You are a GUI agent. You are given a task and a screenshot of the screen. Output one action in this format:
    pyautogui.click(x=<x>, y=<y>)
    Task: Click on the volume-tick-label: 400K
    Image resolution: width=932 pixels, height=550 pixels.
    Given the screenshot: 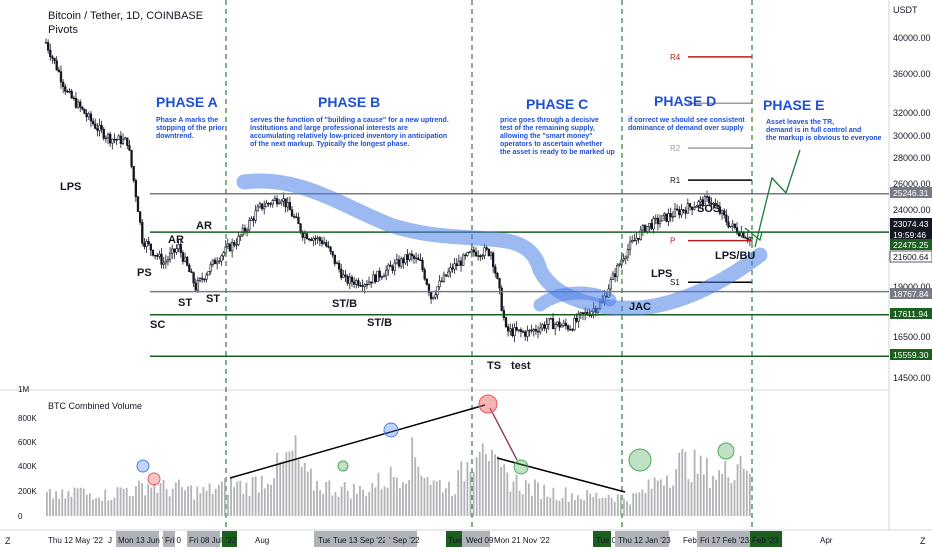 What is the action you would take?
    pyautogui.click(x=27, y=466)
    